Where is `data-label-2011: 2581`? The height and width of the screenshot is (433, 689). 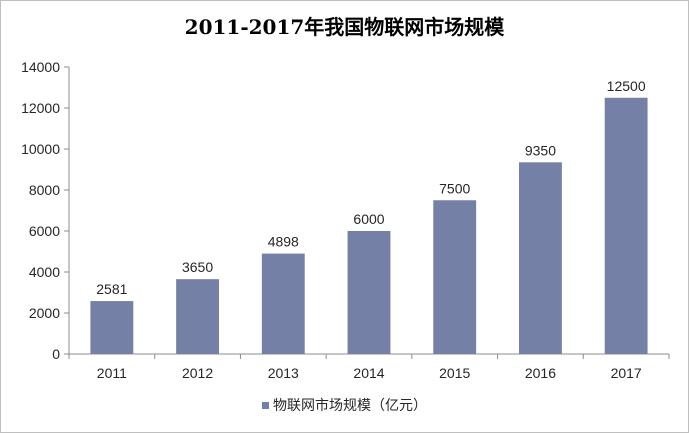
data-label-2011: 2581 is located at coordinates (111, 289).